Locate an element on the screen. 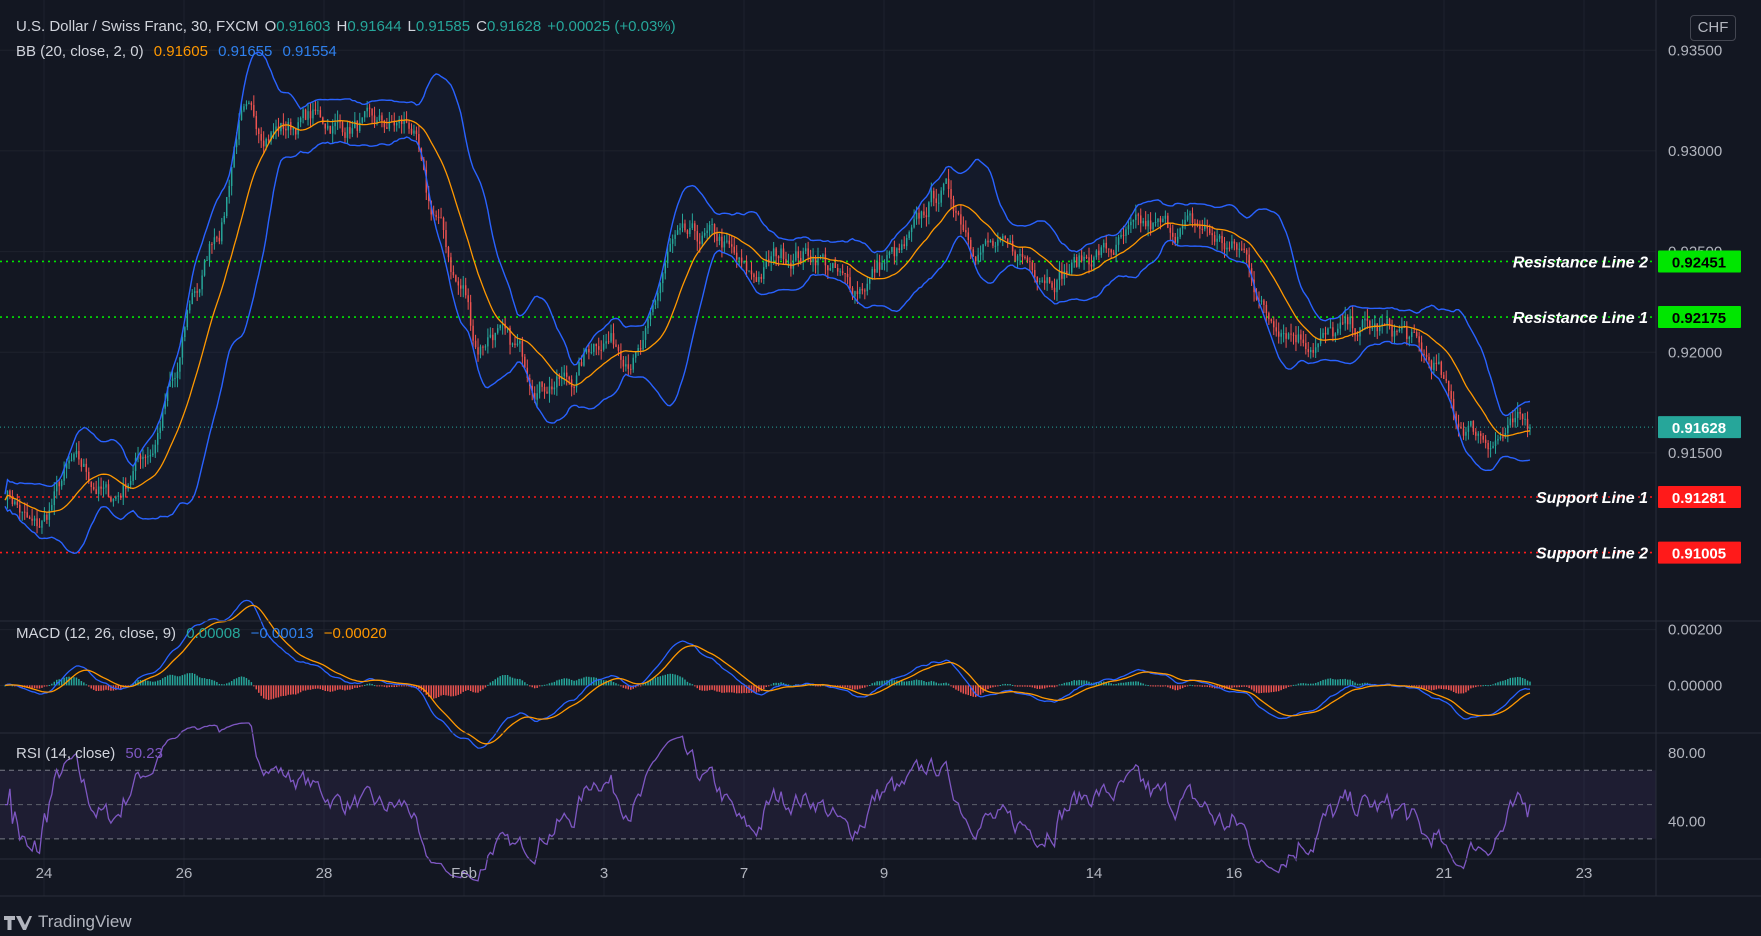 This screenshot has width=1761, height=936. x-tick-label: 23 is located at coordinates (1584, 873).